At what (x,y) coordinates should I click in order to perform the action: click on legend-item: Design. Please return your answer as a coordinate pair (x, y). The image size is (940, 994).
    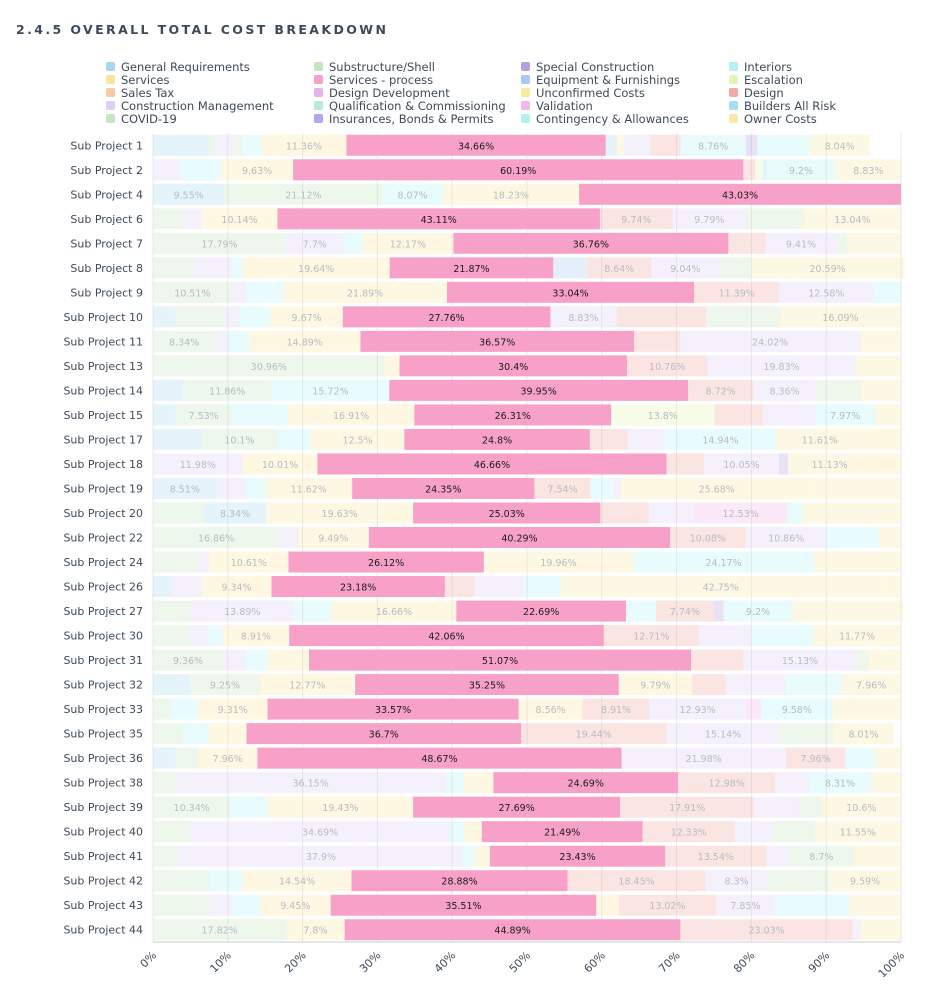
    Looking at the image, I should click on (756, 93).